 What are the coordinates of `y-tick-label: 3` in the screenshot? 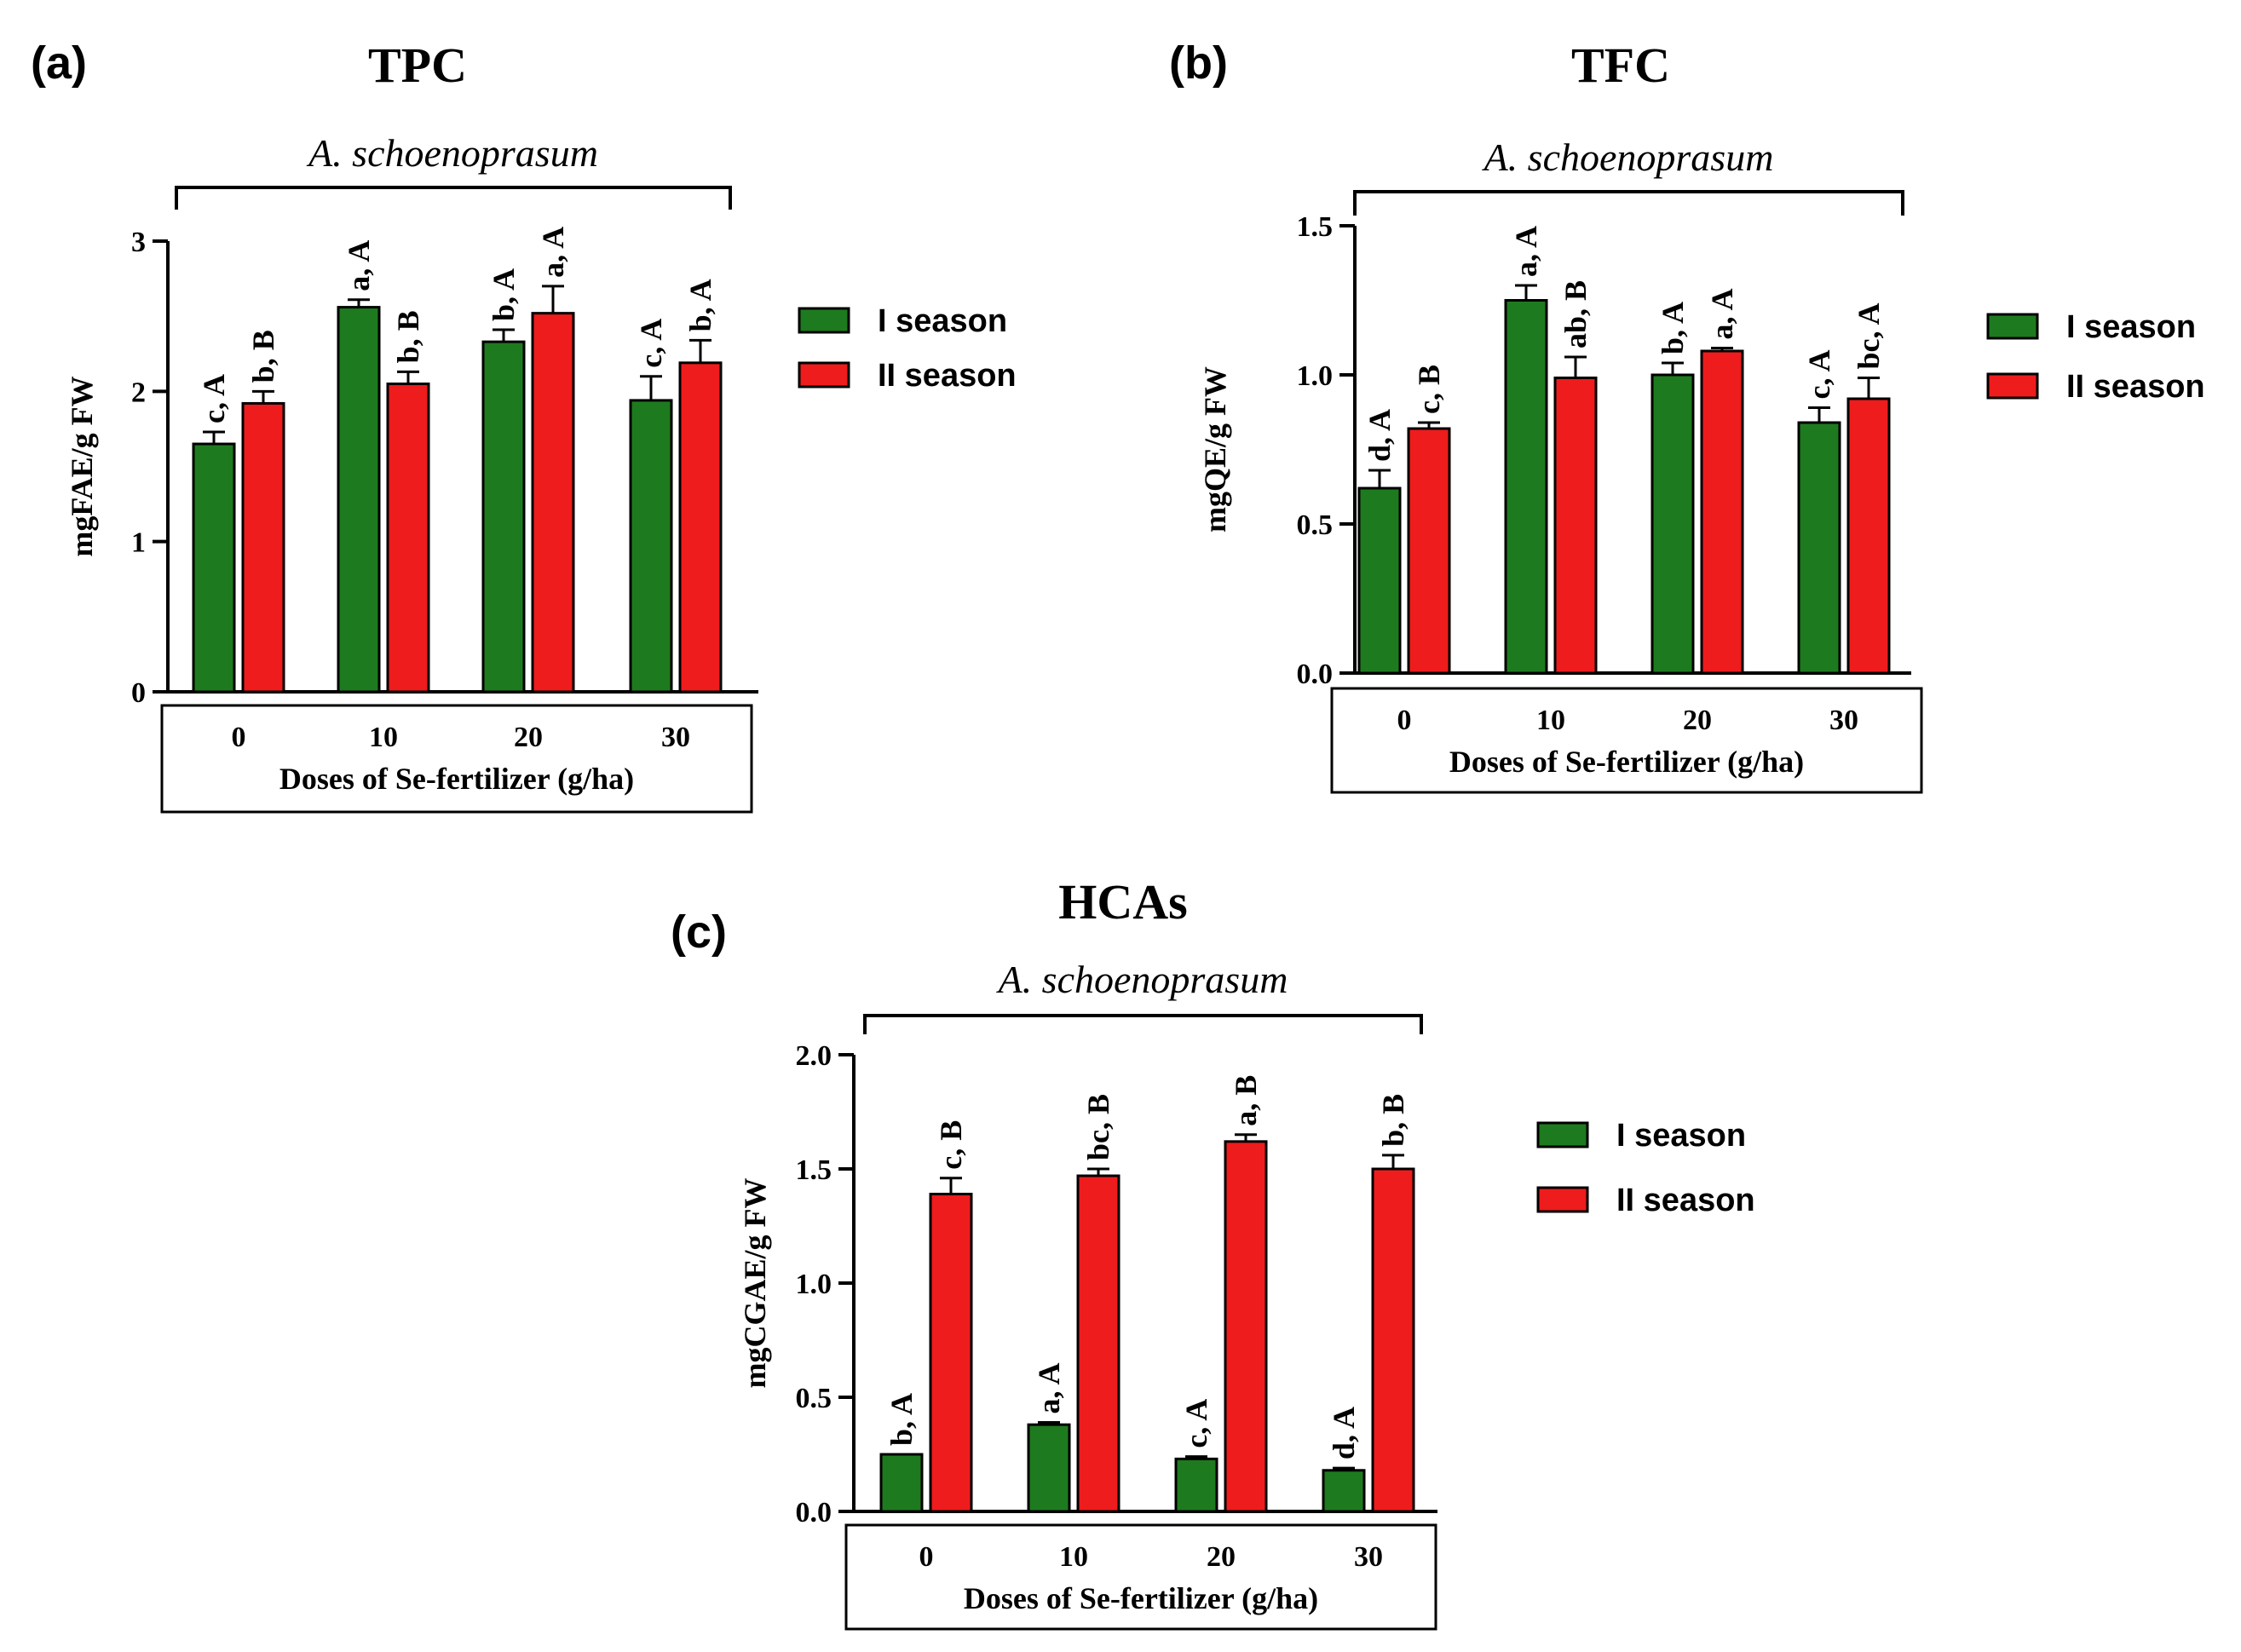 It's located at (138, 242).